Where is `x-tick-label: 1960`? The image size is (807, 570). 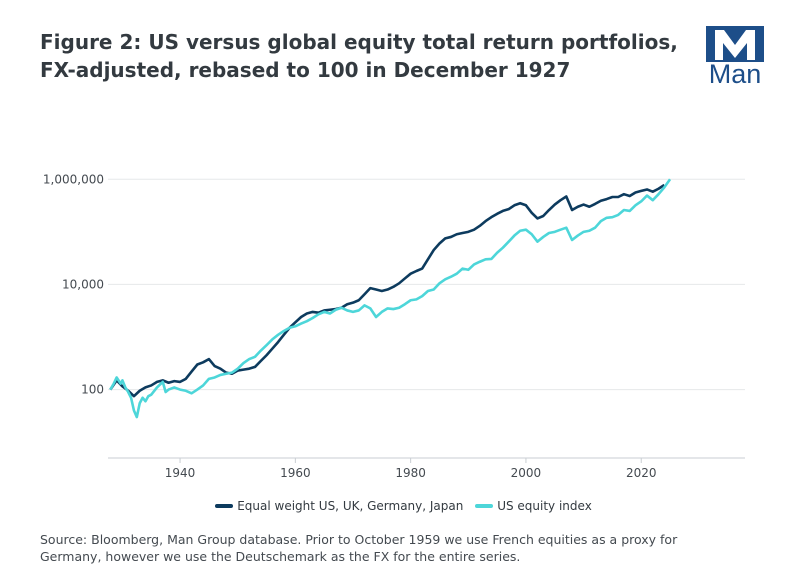 x-tick-label: 1960 is located at coordinates (295, 473).